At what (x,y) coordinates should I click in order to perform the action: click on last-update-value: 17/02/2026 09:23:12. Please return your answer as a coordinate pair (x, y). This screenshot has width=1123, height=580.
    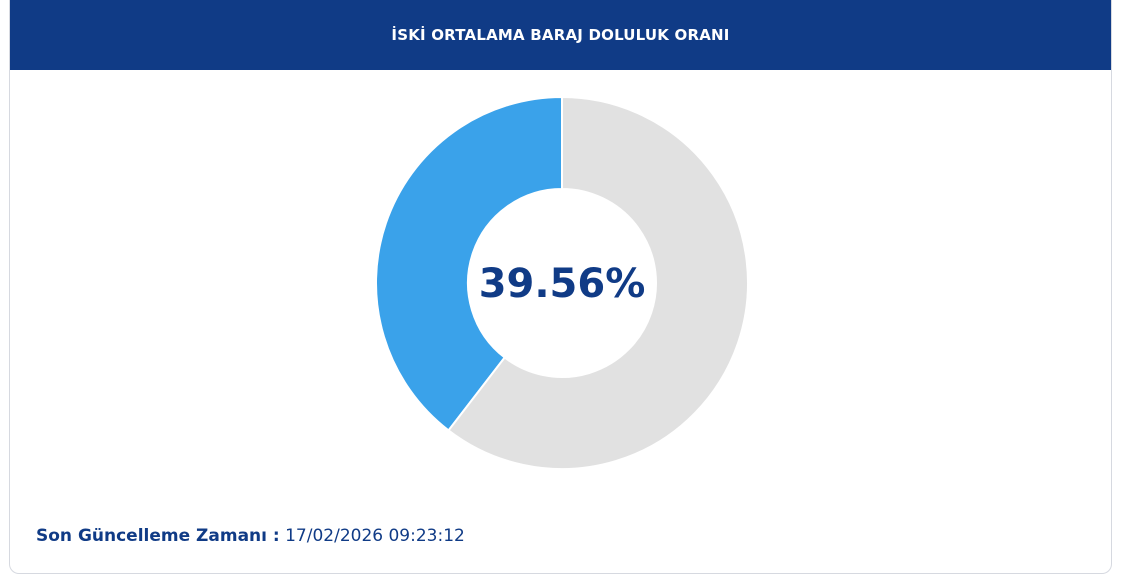
    Looking at the image, I should click on (375, 536).